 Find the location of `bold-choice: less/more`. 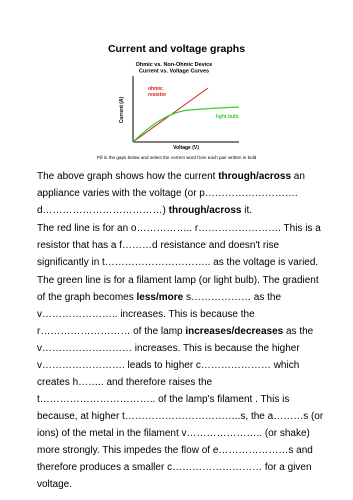

bold-choice: less/more is located at coordinates (160, 297).